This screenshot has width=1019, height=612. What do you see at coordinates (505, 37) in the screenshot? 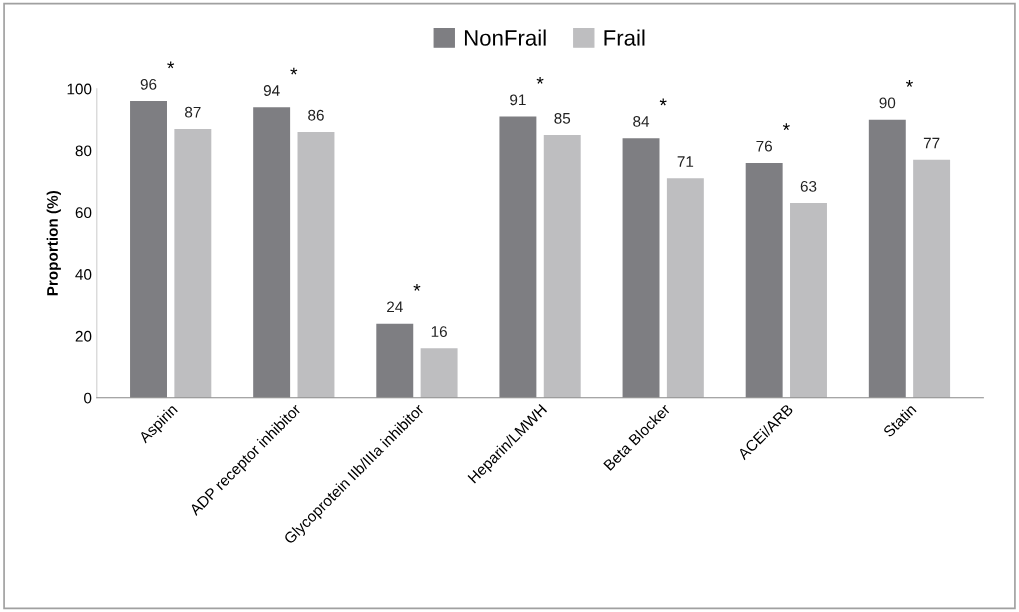
I see `legend-label: NonFrail` at bounding box center [505, 37].